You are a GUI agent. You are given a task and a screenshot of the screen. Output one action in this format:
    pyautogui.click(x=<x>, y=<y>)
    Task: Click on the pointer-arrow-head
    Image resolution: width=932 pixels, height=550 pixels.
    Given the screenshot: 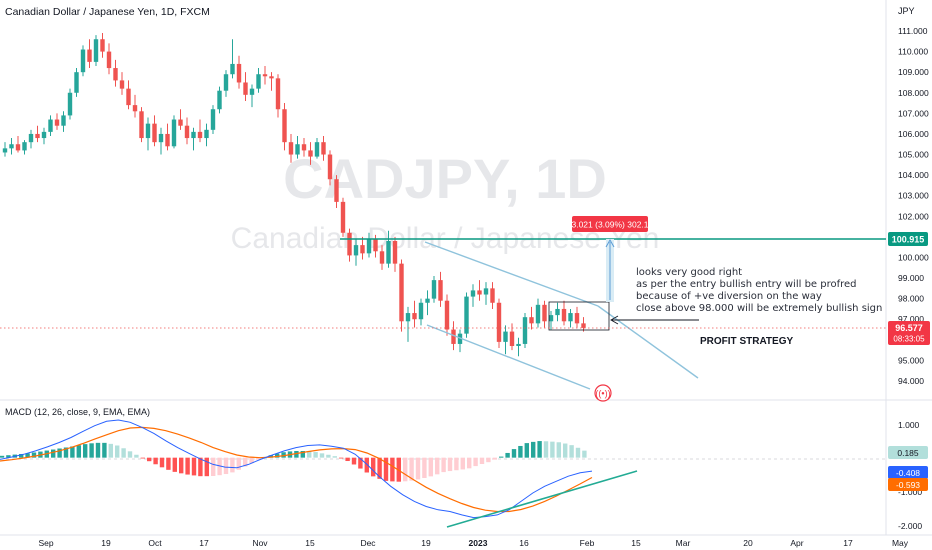 What is the action you would take?
    pyautogui.click(x=614, y=320)
    